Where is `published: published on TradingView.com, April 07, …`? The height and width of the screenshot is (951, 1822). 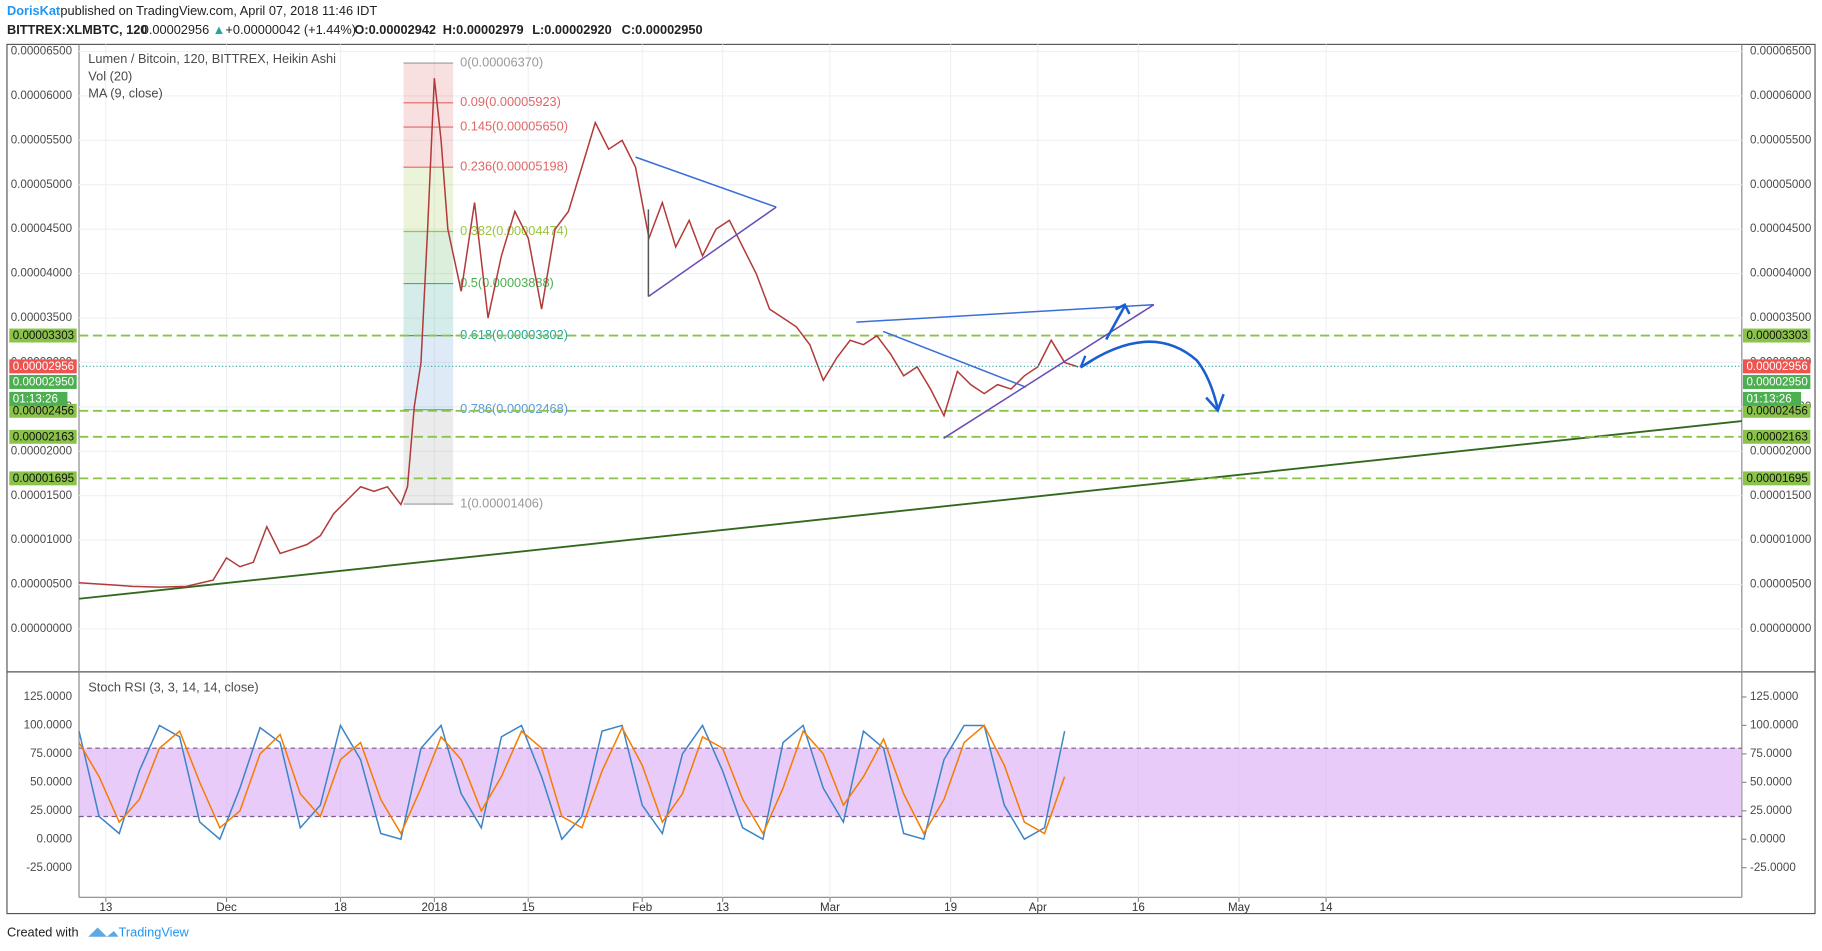 published: published on TradingView.com, April 07, … is located at coordinates (218, 10).